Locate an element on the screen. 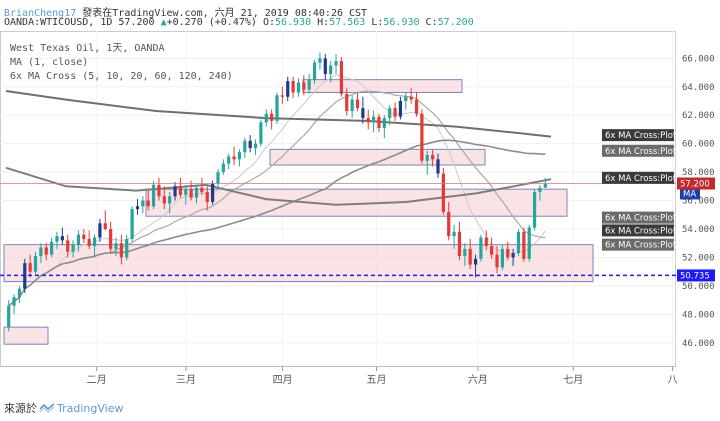 This screenshot has width=720, height=421. high-value: 57.563 is located at coordinates (347, 22).